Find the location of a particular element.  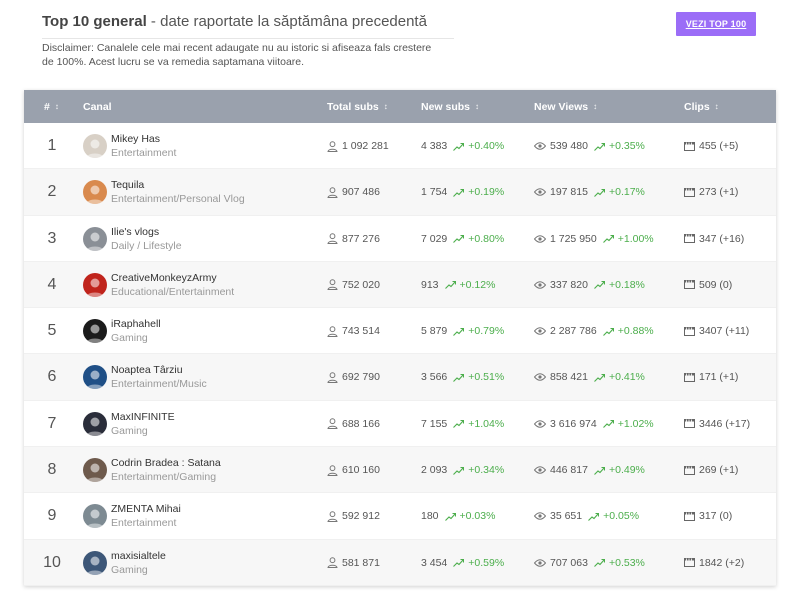

channel-info: iRaphahell Gaming is located at coordinates (136, 331).